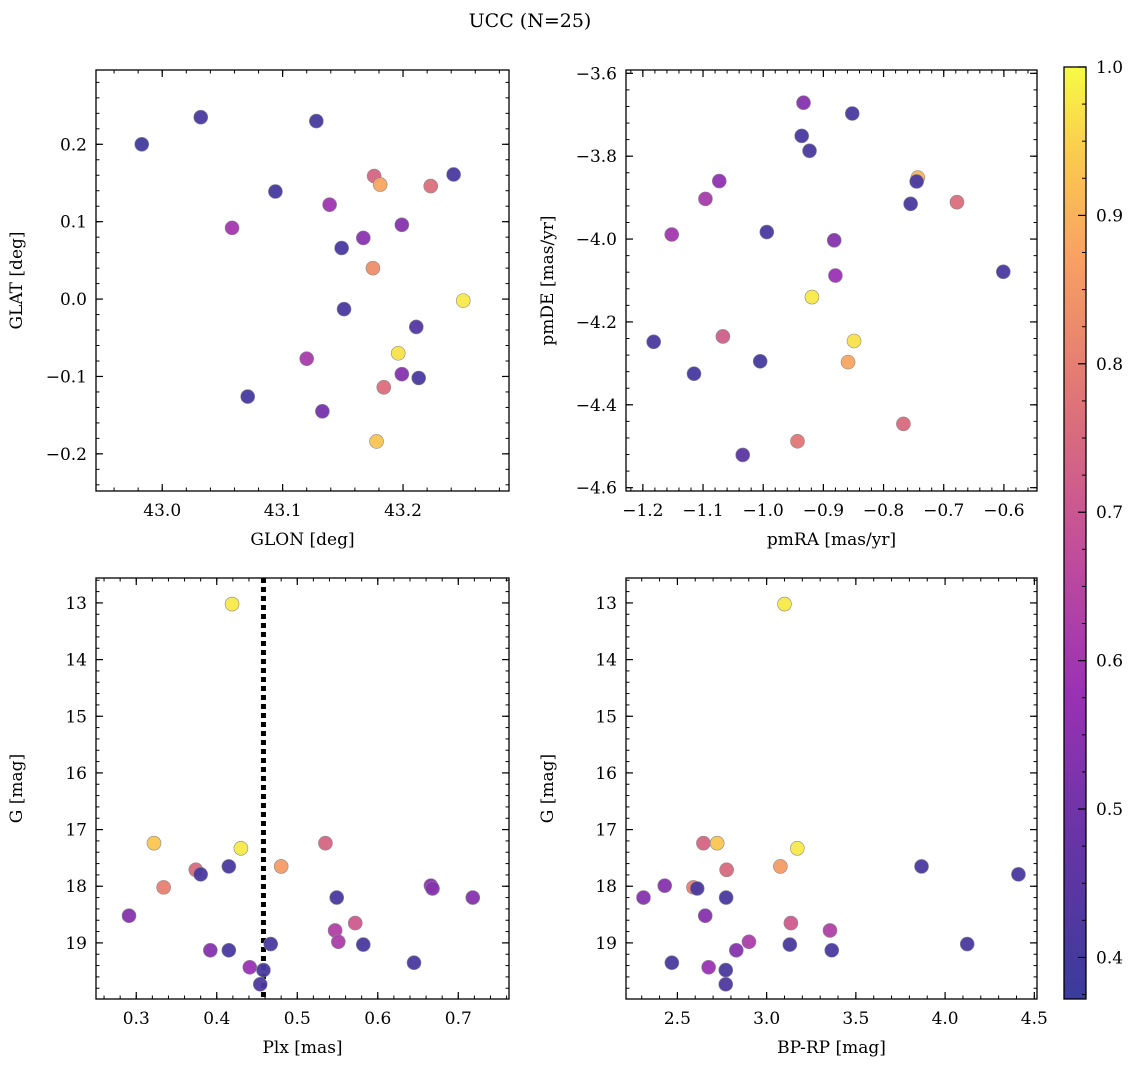 This screenshot has height=1067, width=1136. What do you see at coordinates (596, 323) in the screenshot?
I see `y-tick-label: −4.2` at bounding box center [596, 323].